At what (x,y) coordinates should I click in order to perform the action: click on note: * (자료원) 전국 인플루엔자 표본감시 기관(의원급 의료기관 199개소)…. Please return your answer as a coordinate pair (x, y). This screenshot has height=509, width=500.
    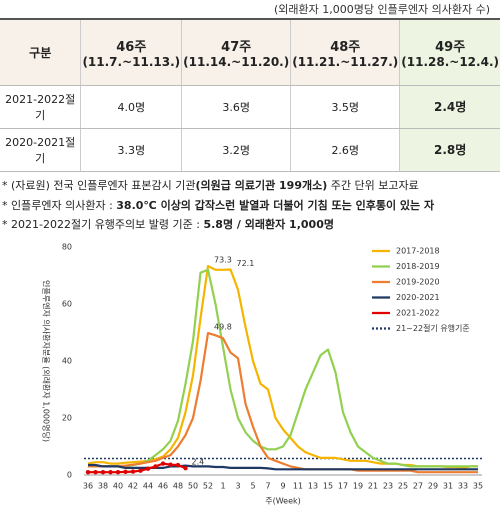
    Looking at the image, I should click on (218, 186).